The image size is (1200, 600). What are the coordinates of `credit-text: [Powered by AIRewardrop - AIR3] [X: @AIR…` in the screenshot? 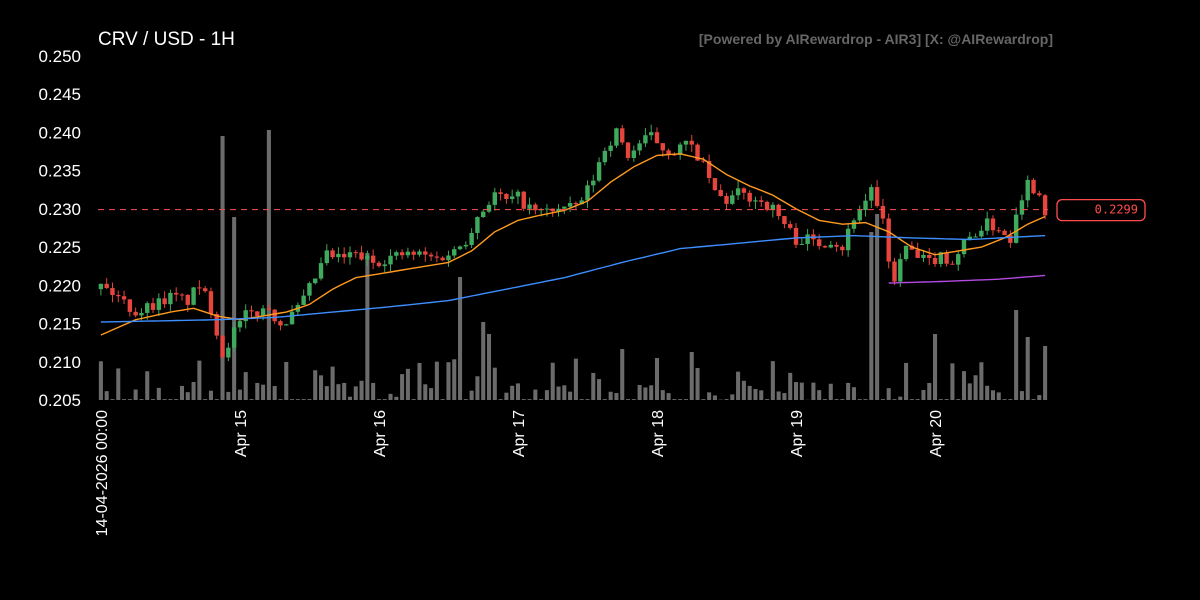 It's located at (875, 39).